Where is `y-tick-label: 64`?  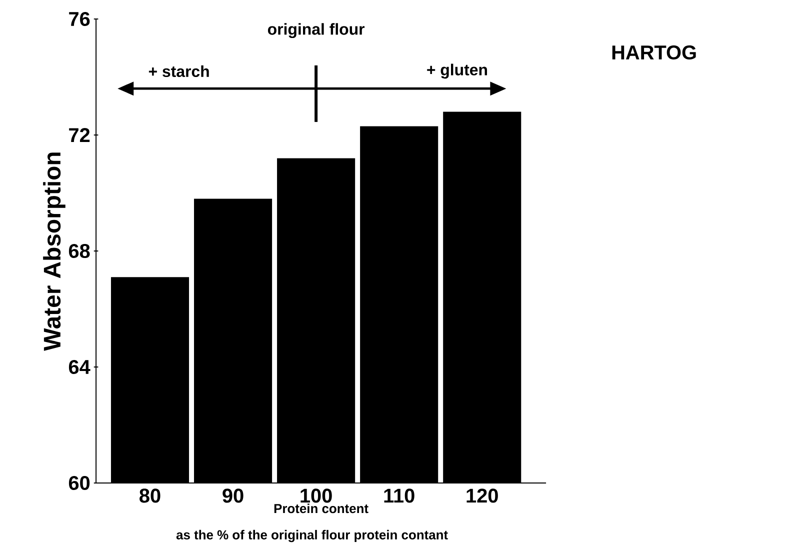 y-tick-label: 64 is located at coordinates (79, 367).